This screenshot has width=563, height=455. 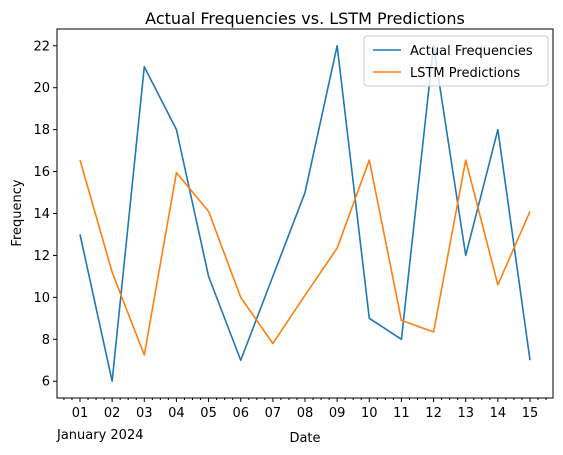 What do you see at coordinates (41, 214) in the screenshot?
I see `y-tick-label: 14` at bounding box center [41, 214].